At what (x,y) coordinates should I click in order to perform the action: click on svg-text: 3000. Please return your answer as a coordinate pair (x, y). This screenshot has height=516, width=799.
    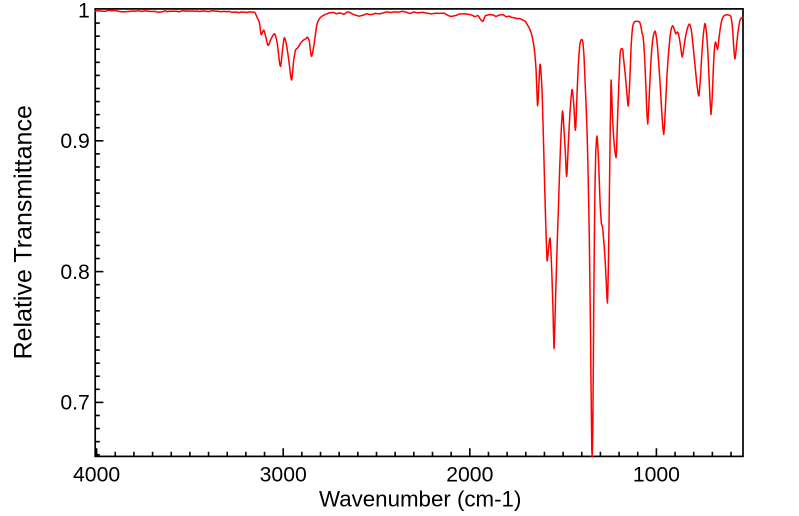
    Looking at the image, I should click on (283, 474).